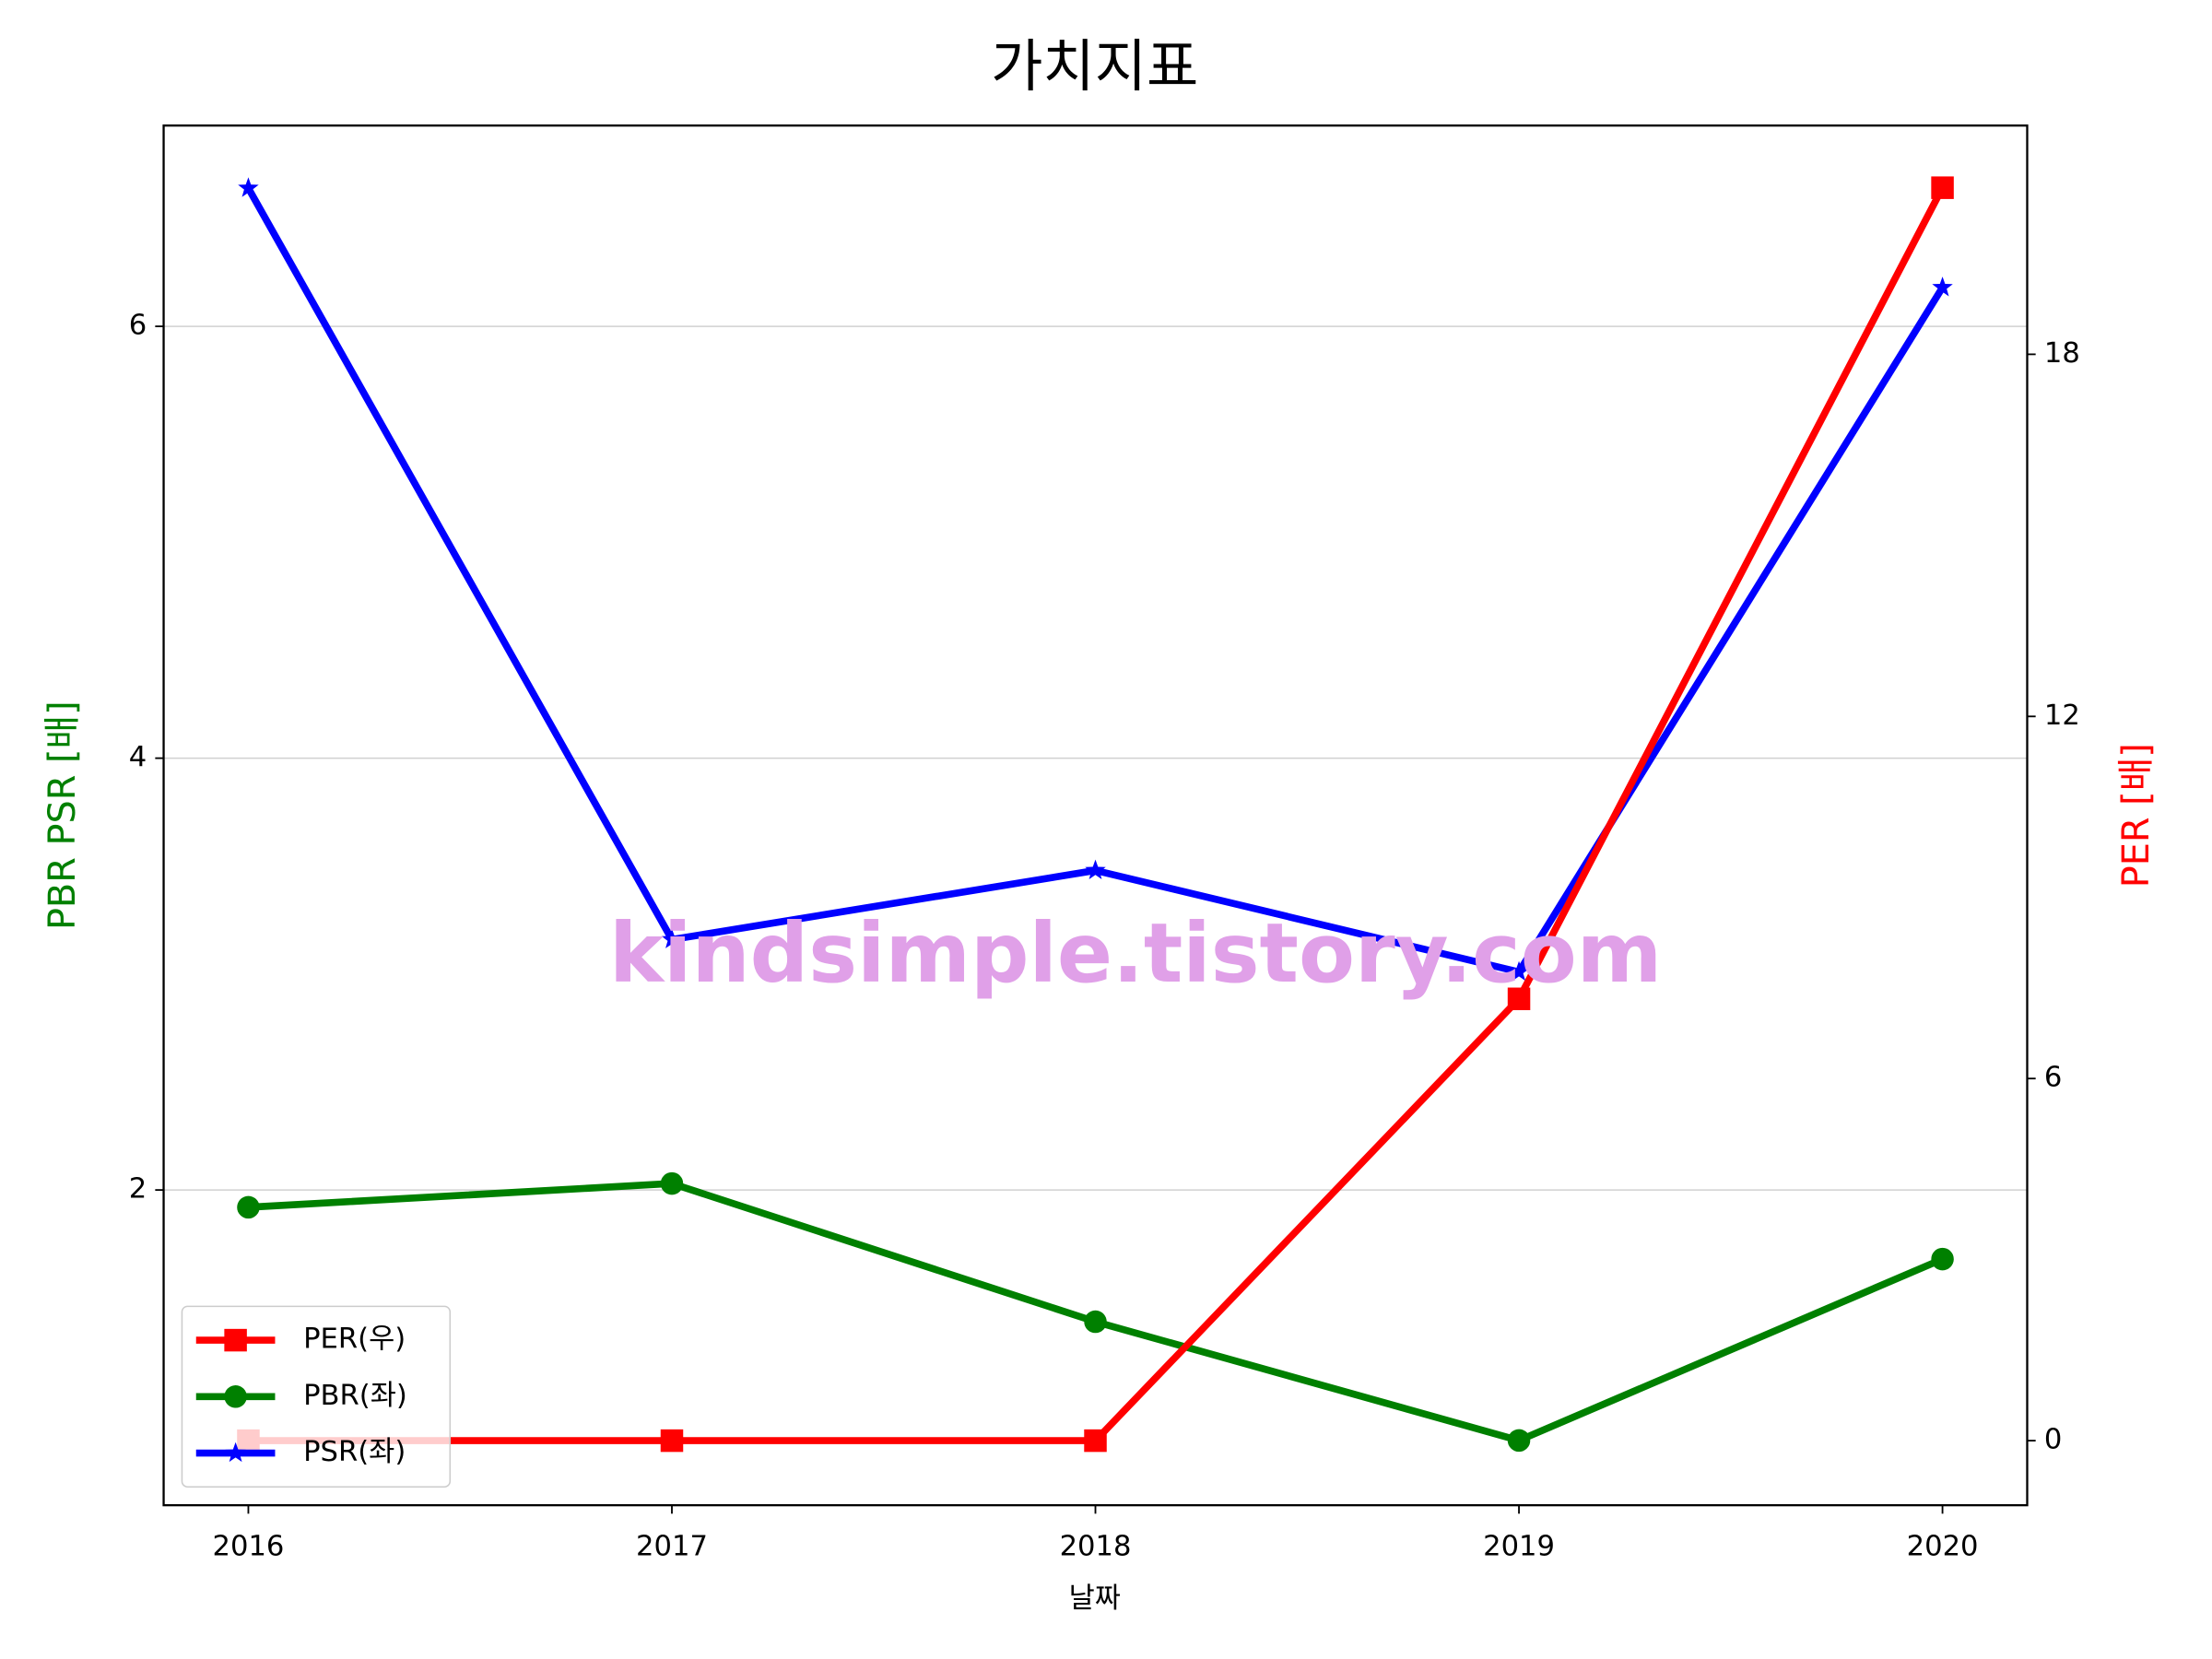  Describe the element at coordinates (2062, 353) in the screenshot. I see `y2-tick-label: 18` at that location.